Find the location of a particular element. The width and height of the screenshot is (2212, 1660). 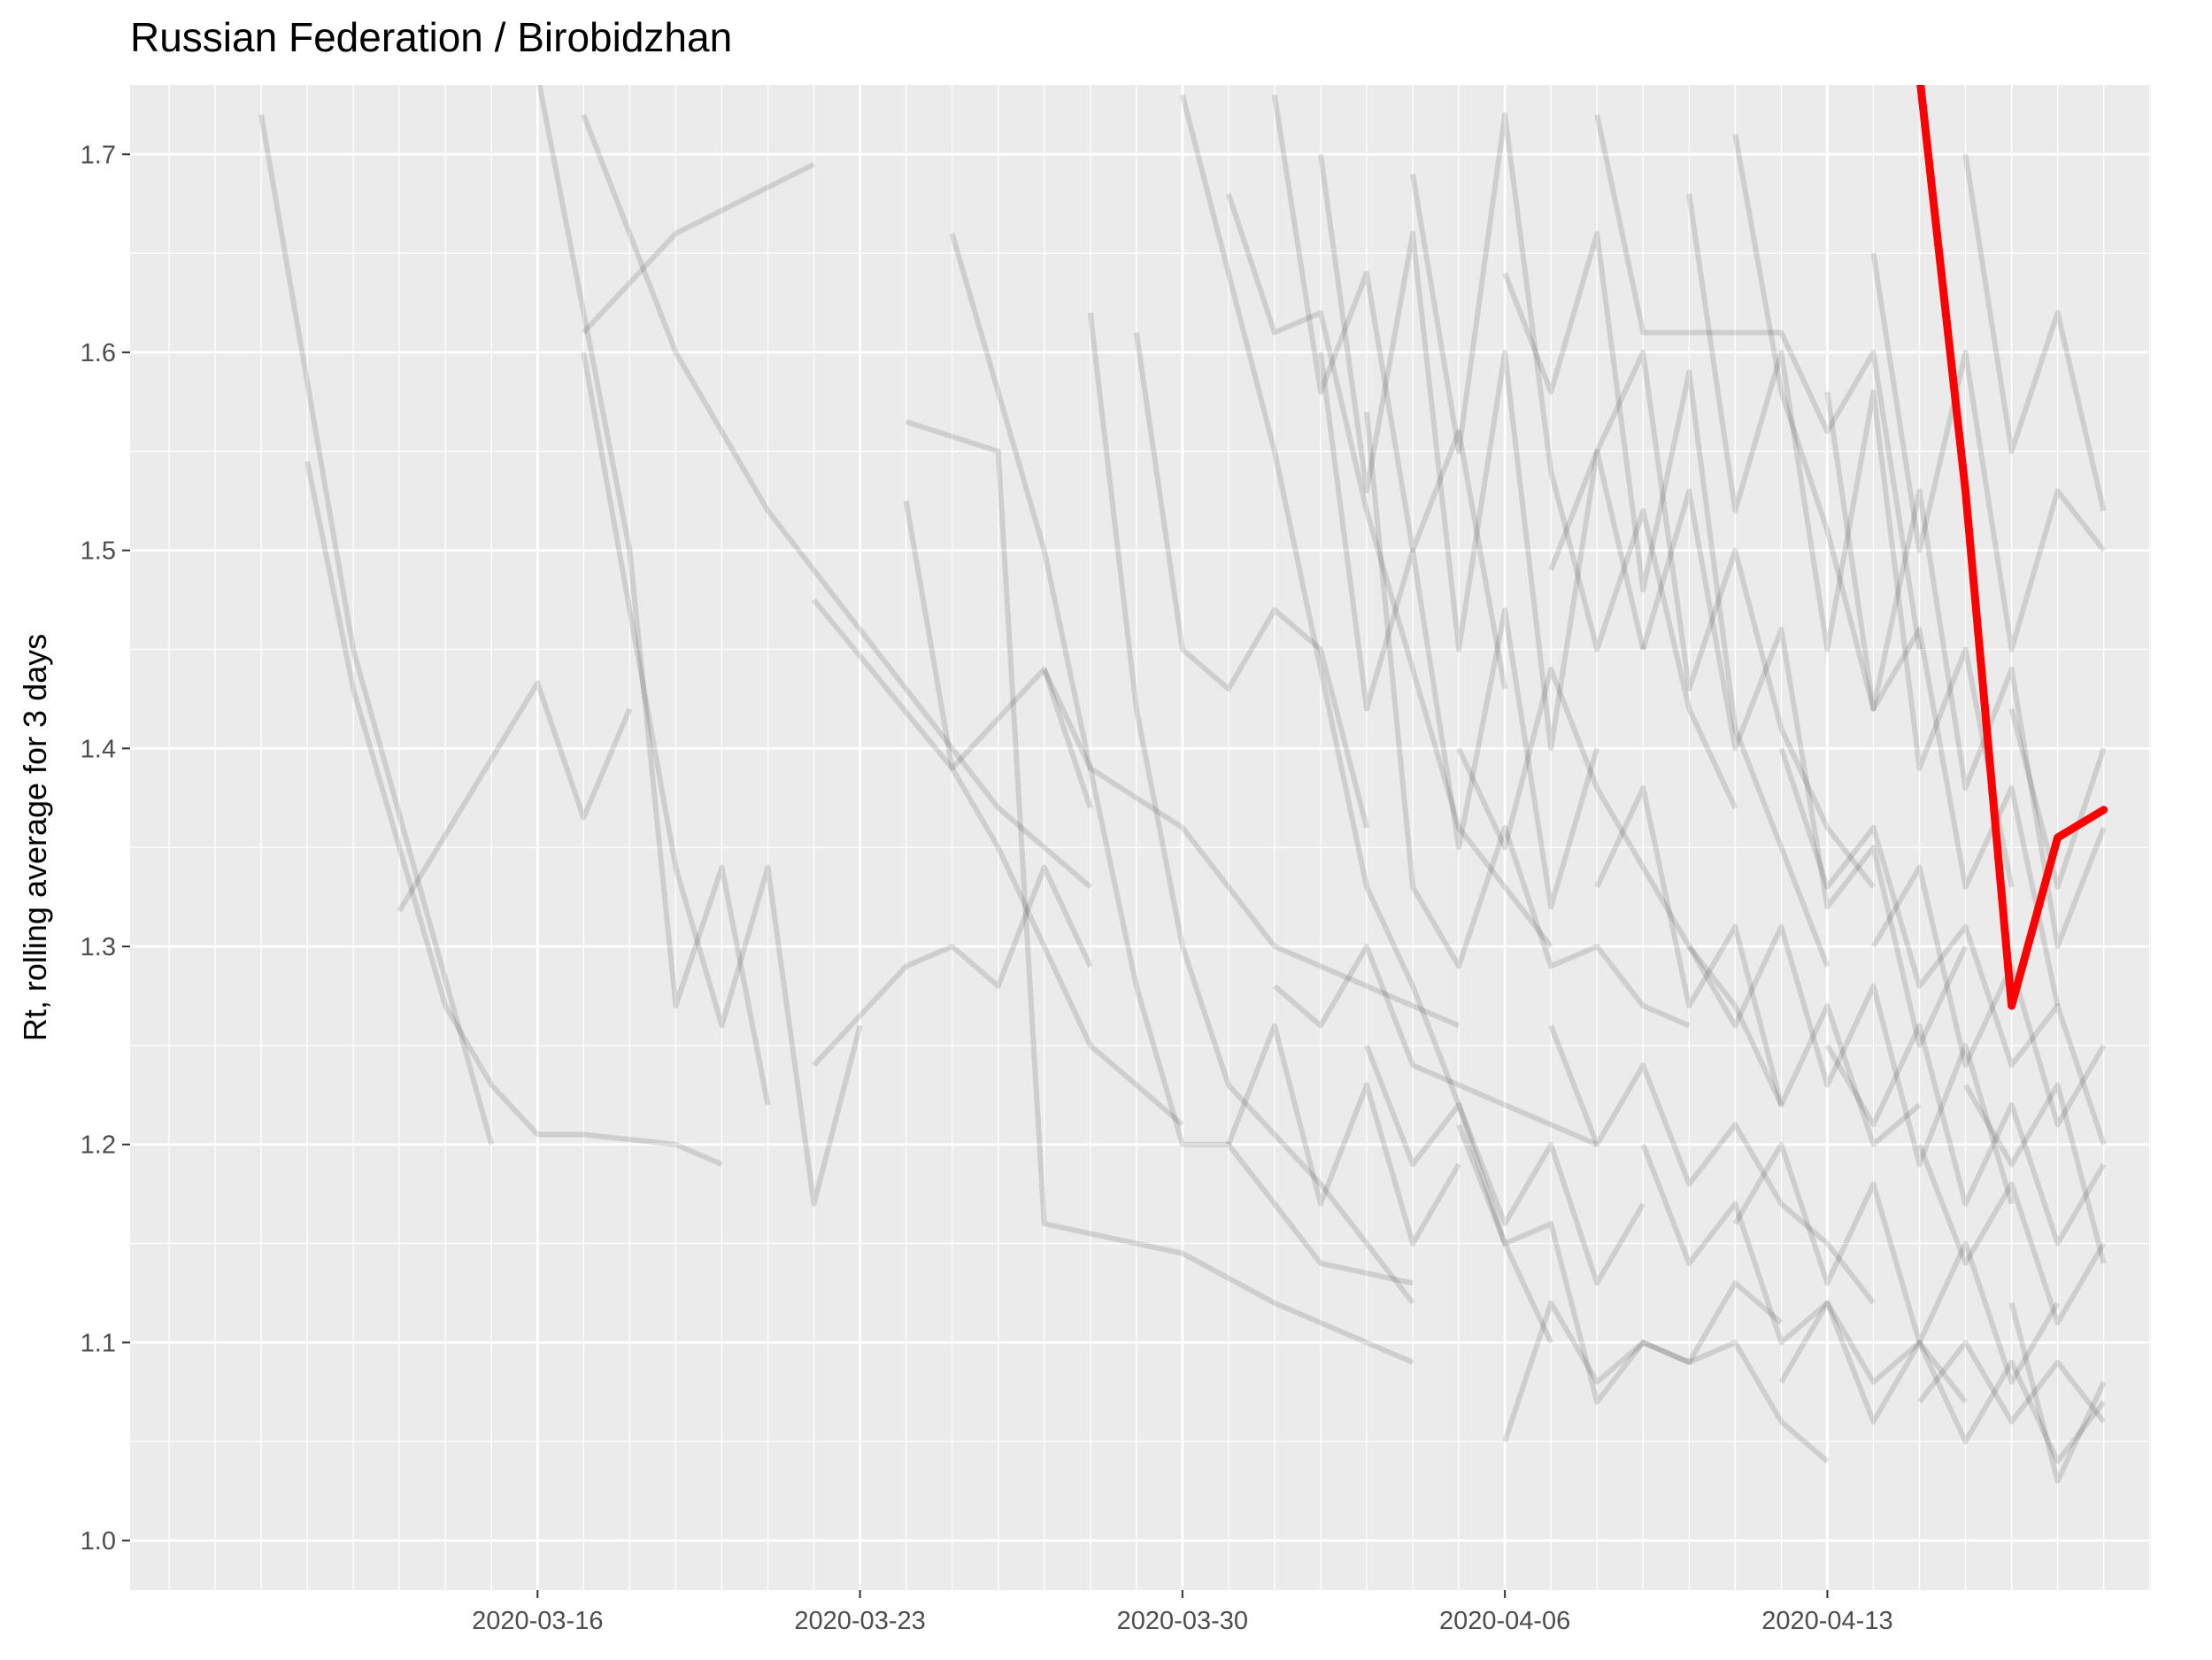

y-tick-label: 1.4 is located at coordinates (98, 749).